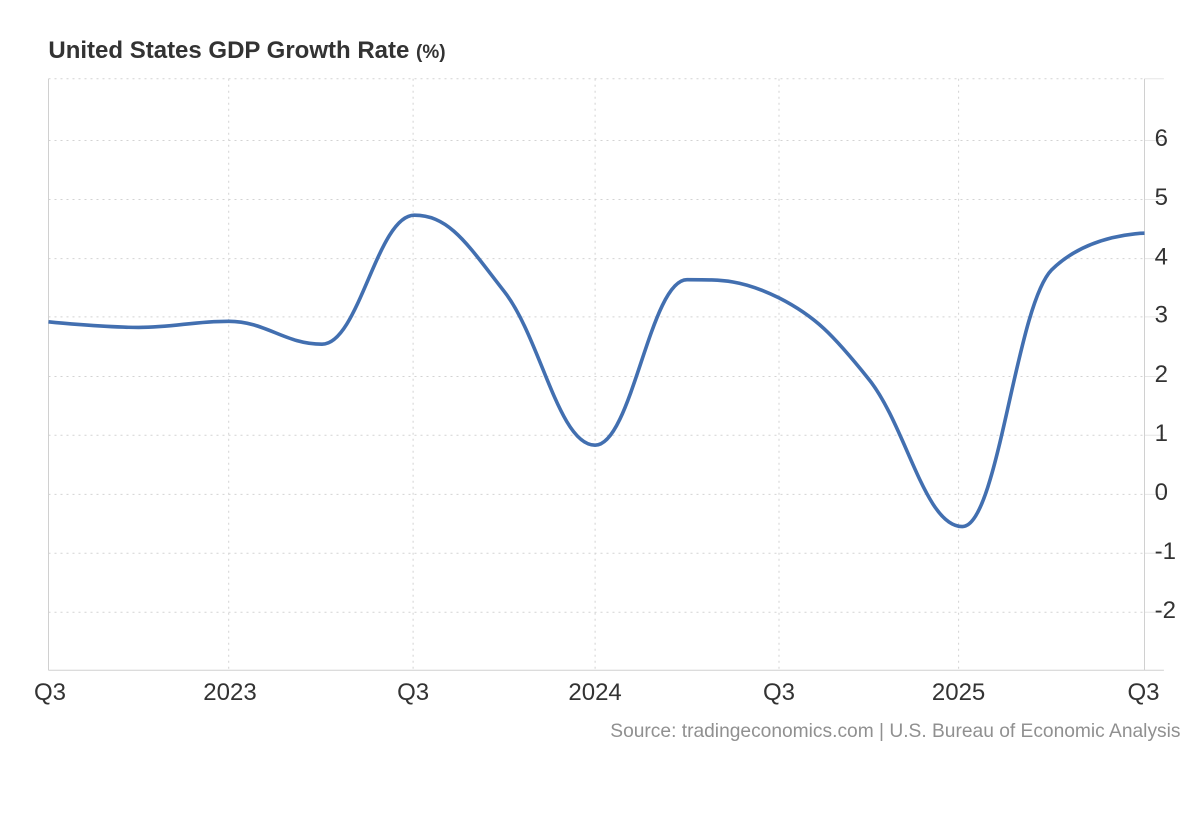  What do you see at coordinates (958, 692) in the screenshot?
I see `svg-text: 2025` at bounding box center [958, 692].